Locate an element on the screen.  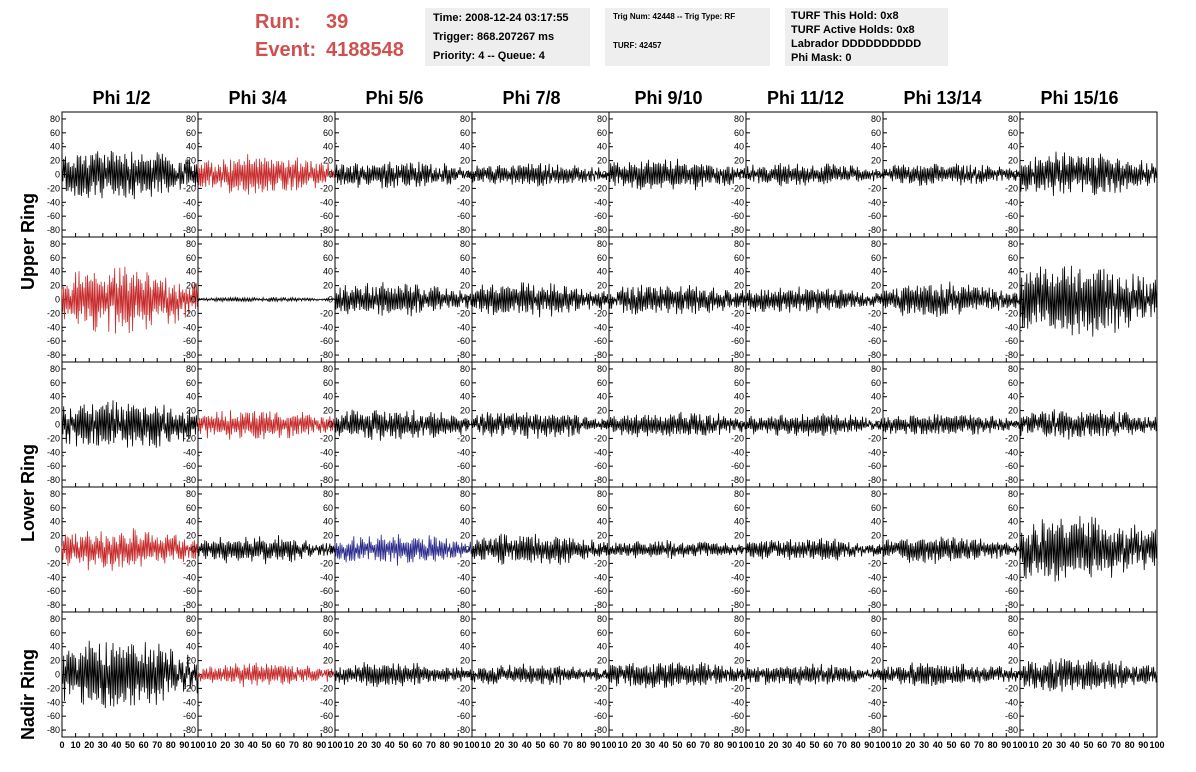
y-tick-label-r2-c1: -40 is located at coordinates (53, 327).